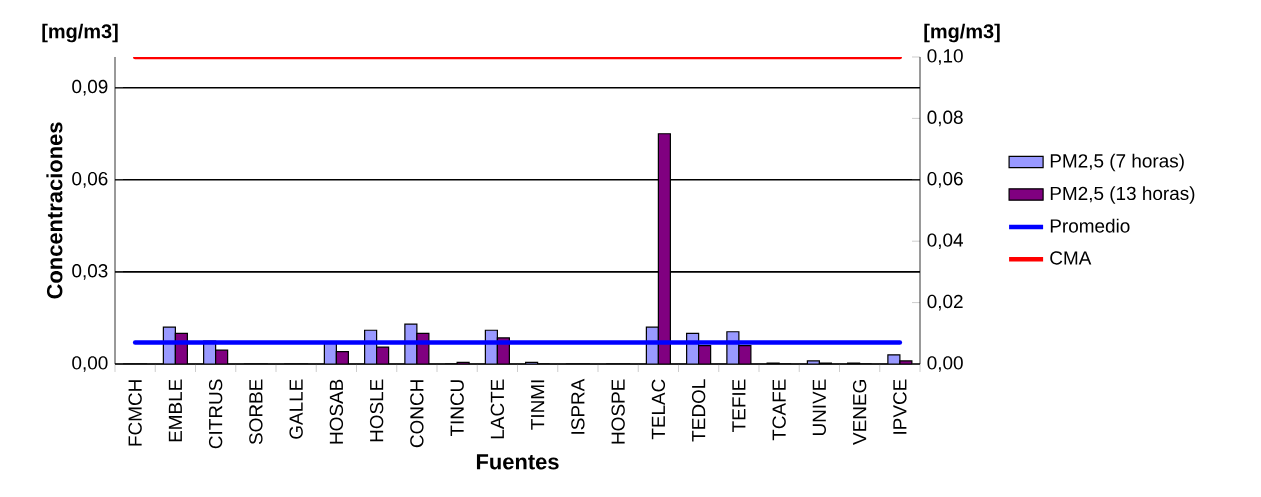 The height and width of the screenshot is (497, 1261). Describe the element at coordinates (135, 413) in the screenshot. I see `x-tick-label: FCMCH` at that location.